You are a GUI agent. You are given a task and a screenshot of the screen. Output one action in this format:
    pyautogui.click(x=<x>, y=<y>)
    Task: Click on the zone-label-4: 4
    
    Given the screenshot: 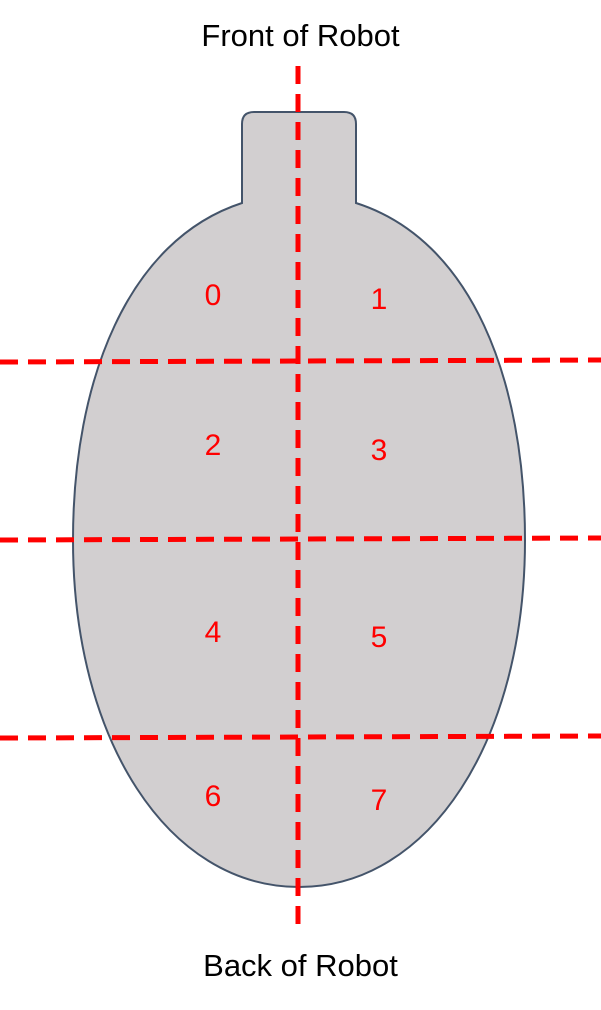 What is the action you would take?
    pyautogui.click(x=213, y=632)
    